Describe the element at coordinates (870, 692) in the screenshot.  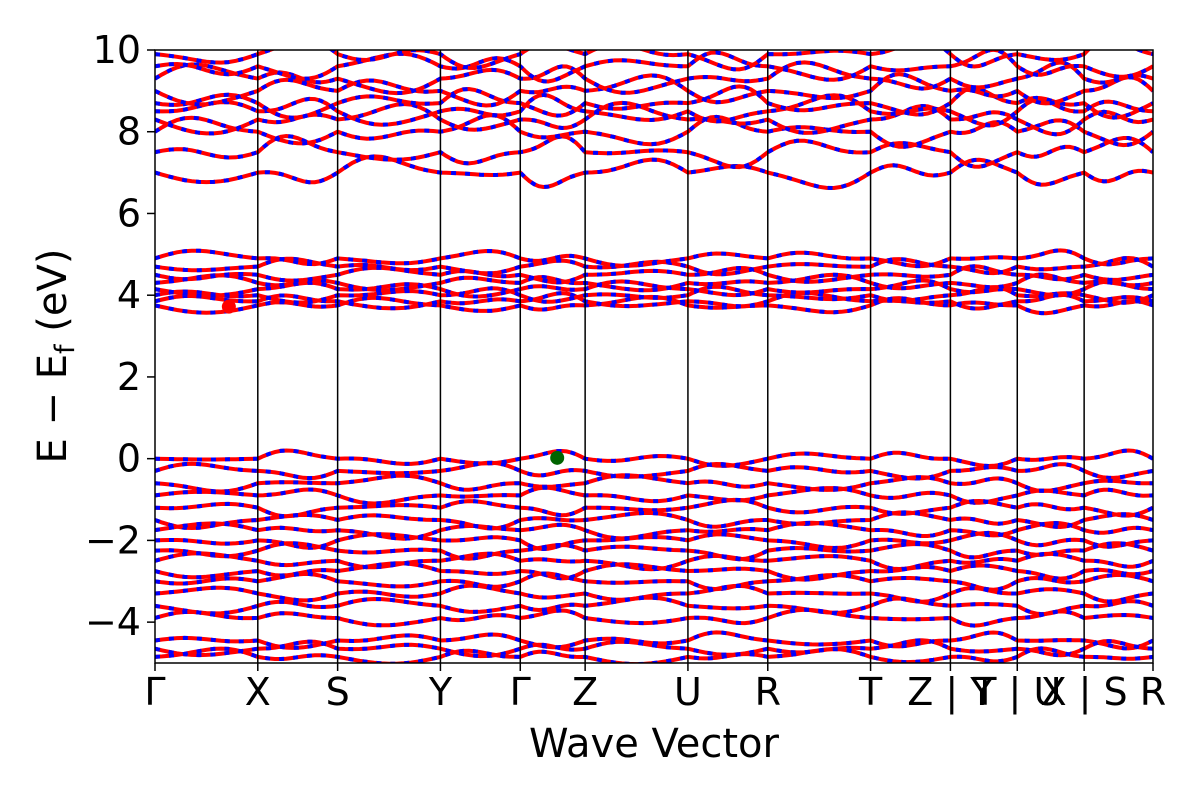
I see `x-tick-label-8: T` at that location.